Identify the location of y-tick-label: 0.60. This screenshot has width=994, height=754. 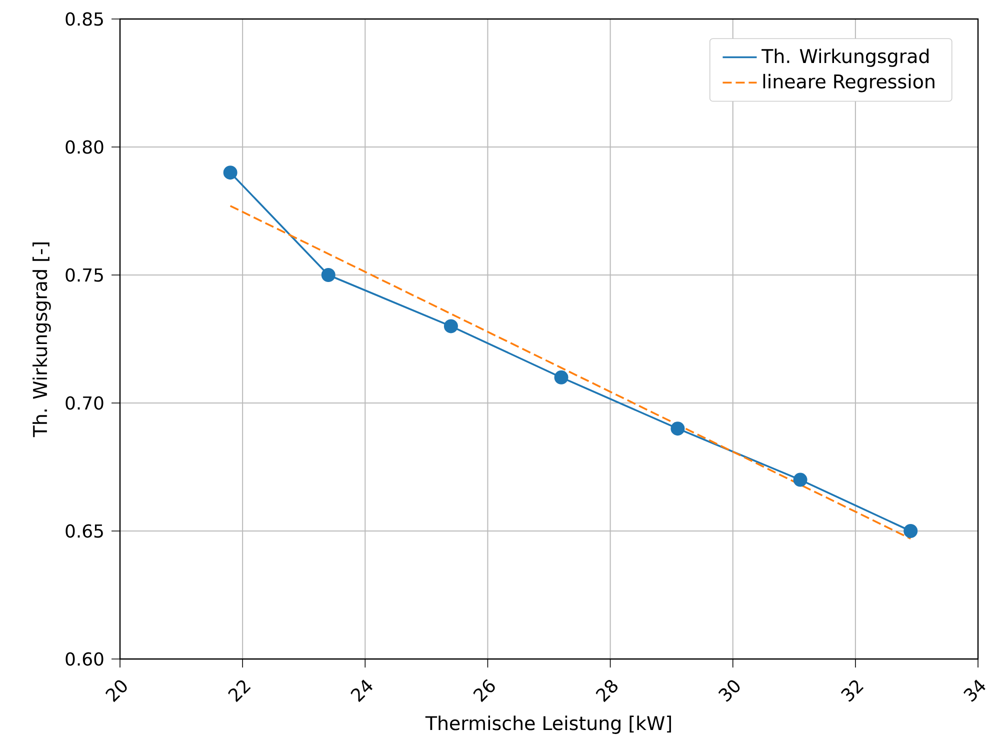
(85, 659).